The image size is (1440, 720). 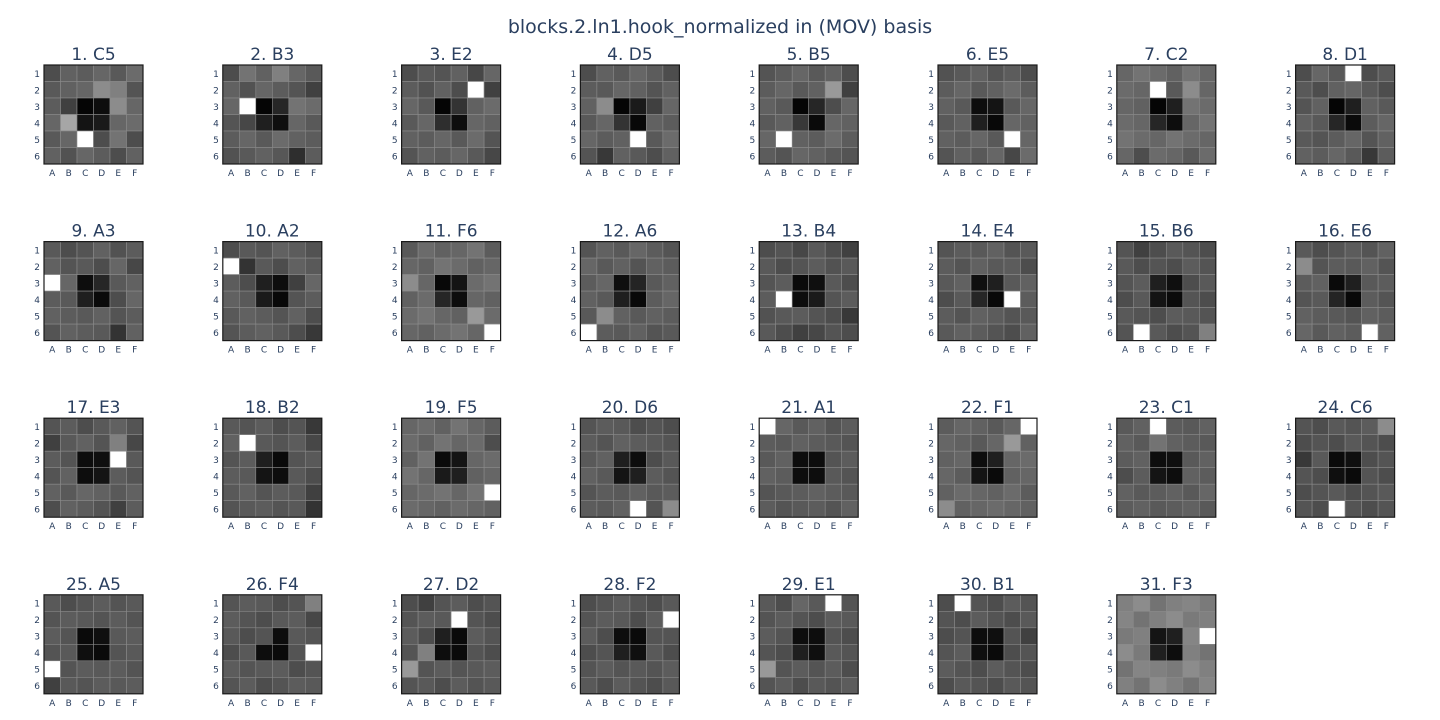 What do you see at coordinates (1345, 55) in the screenshot?
I see `panel-title: 8. D1` at bounding box center [1345, 55].